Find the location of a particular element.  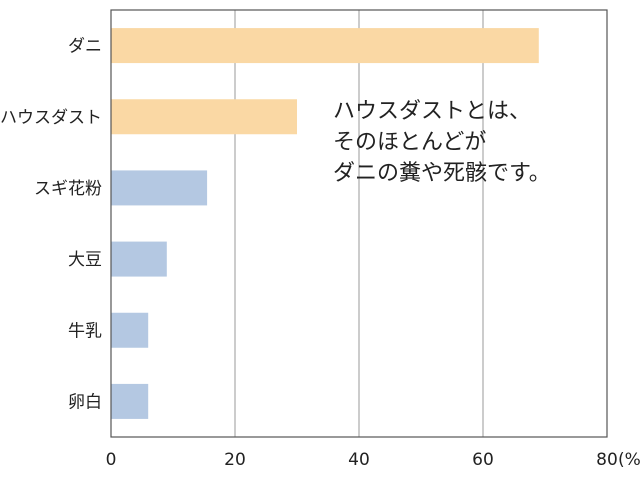

annotation-line-2: そのほとんどが is located at coordinates (410, 142).